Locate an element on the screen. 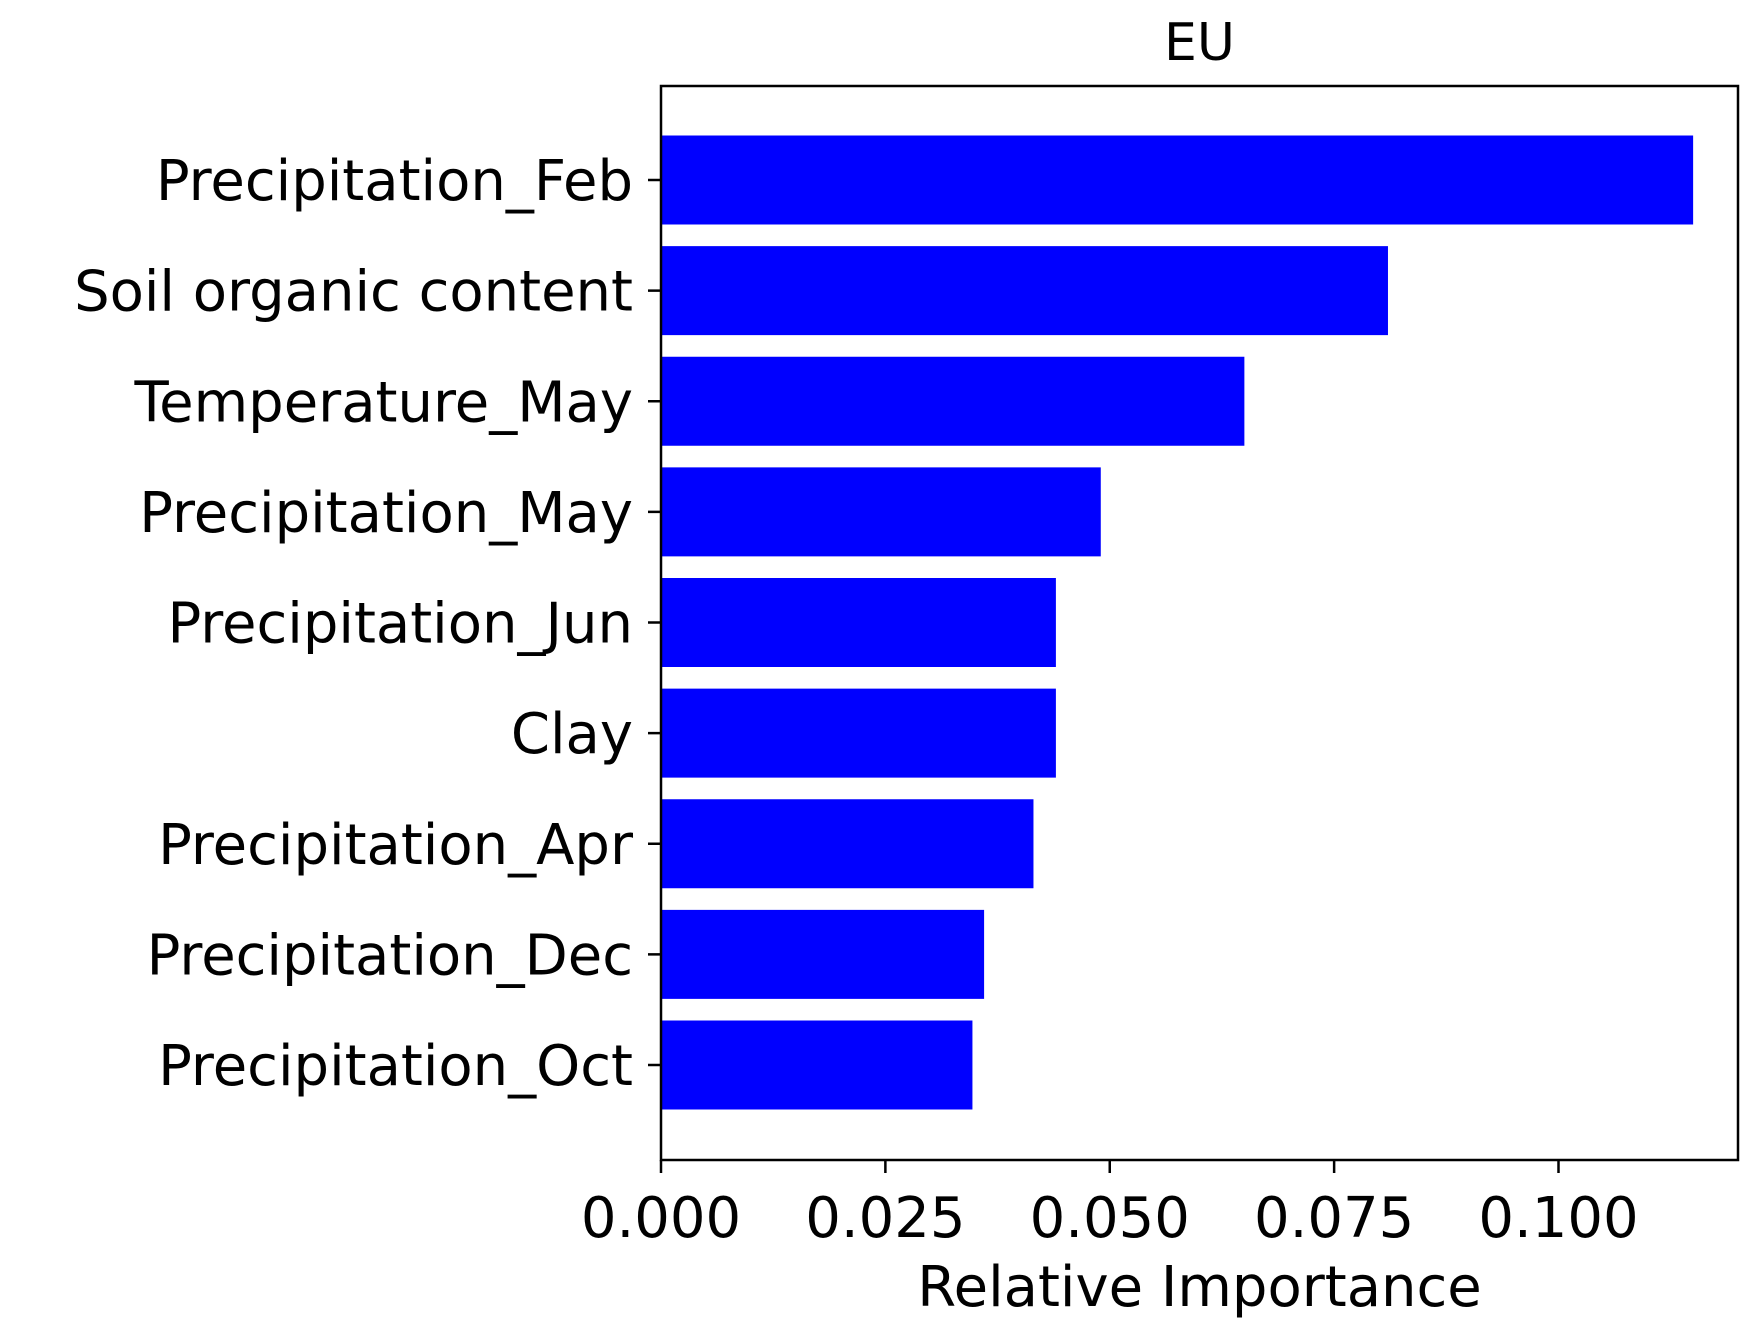 This screenshot has width=1759, height=1341. bar-temperature-may is located at coordinates (953, 401).